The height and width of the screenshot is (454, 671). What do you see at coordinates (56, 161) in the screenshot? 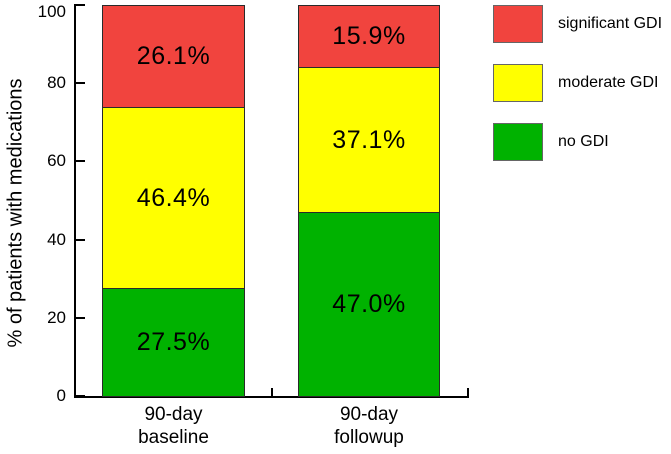
I see `y-tick-label: 60` at bounding box center [56, 161].